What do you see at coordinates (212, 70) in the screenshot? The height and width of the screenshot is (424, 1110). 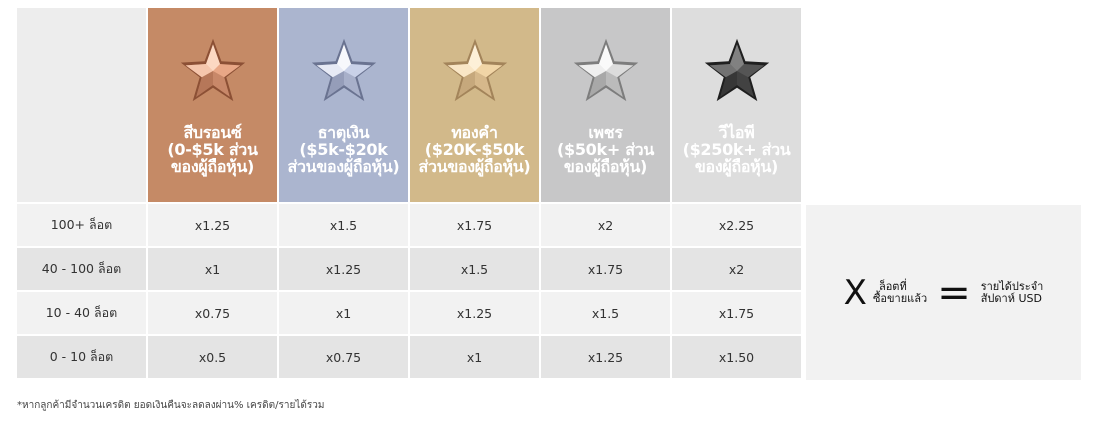 I see `bronze-star-icon` at bounding box center [212, 70].